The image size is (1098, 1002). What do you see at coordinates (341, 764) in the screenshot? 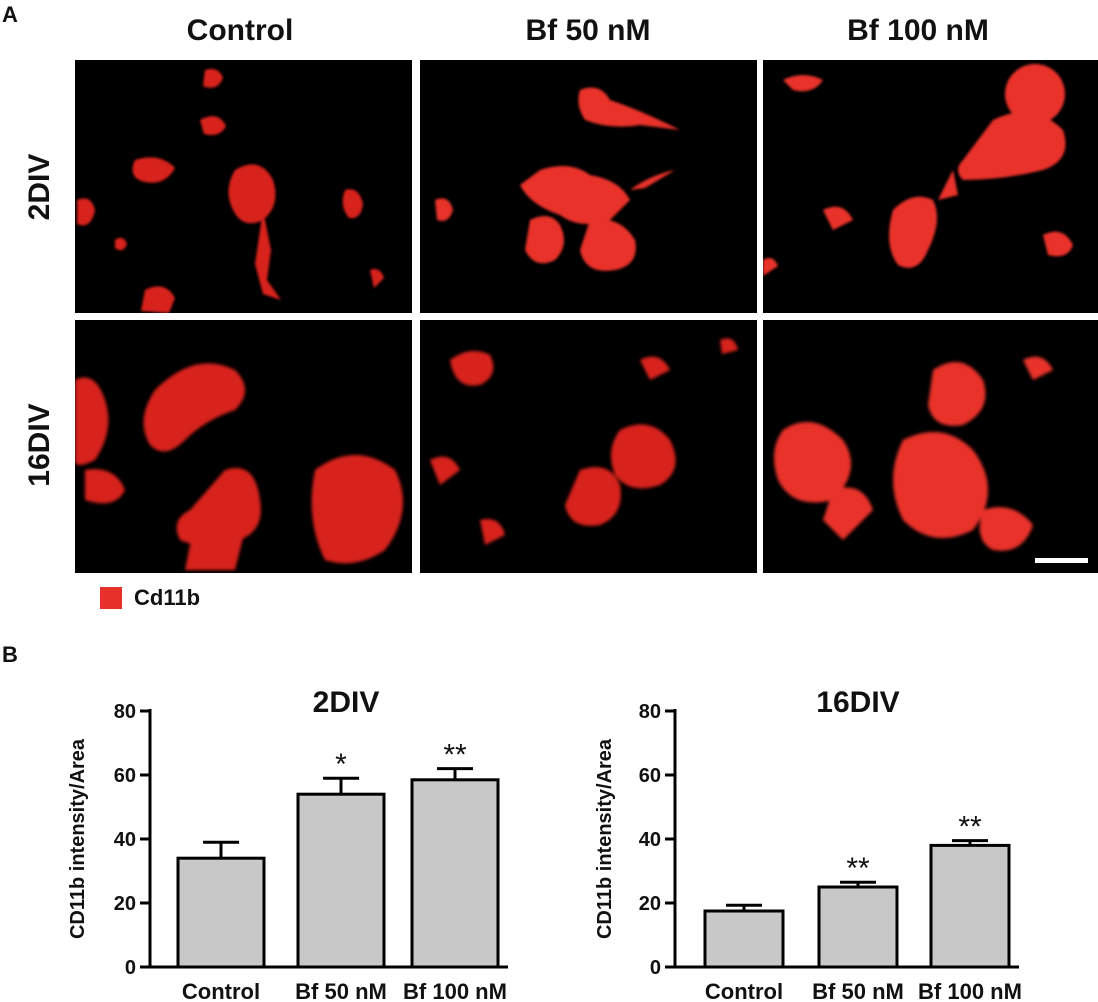
I see `significance-marker: *` at bounding box center [341, 764].